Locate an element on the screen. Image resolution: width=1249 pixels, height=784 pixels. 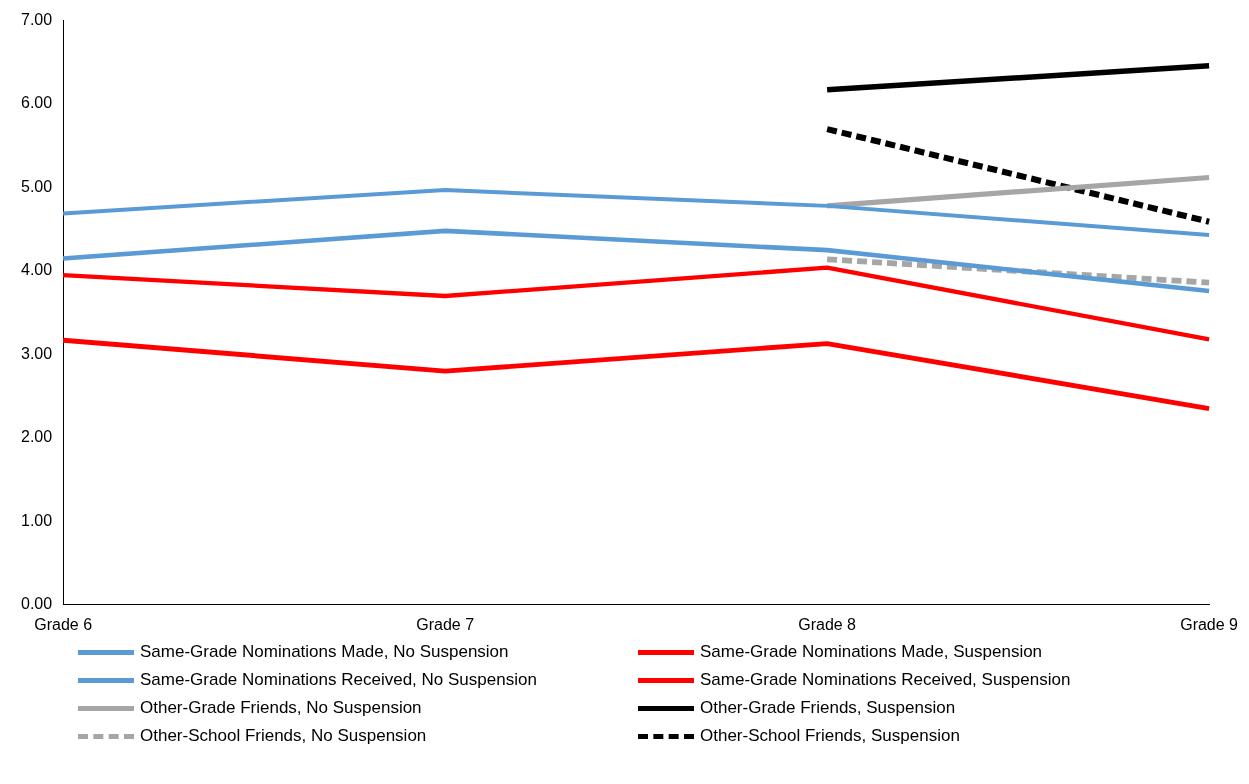
legend-label: Other-Grade Friends, Suspension is located at coordinates (828, 708).